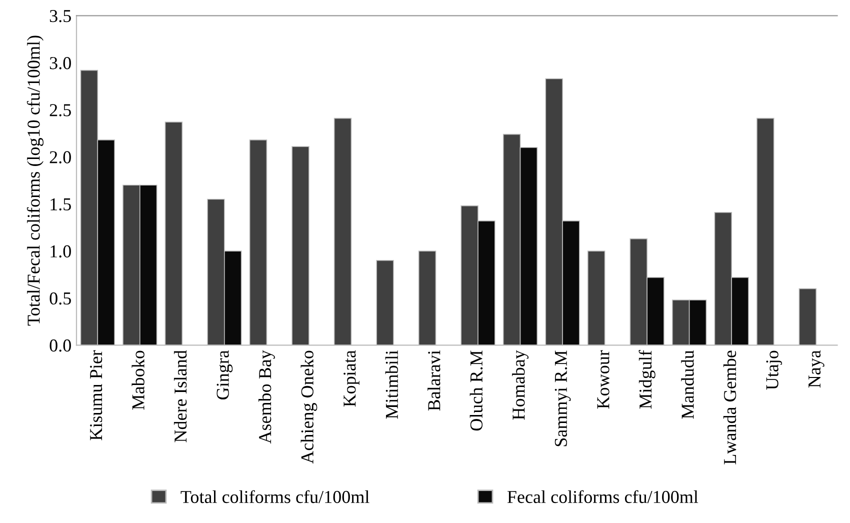  I want to click on legend-label: Fecal coliforms cfu/100ml, so click(602, 497).